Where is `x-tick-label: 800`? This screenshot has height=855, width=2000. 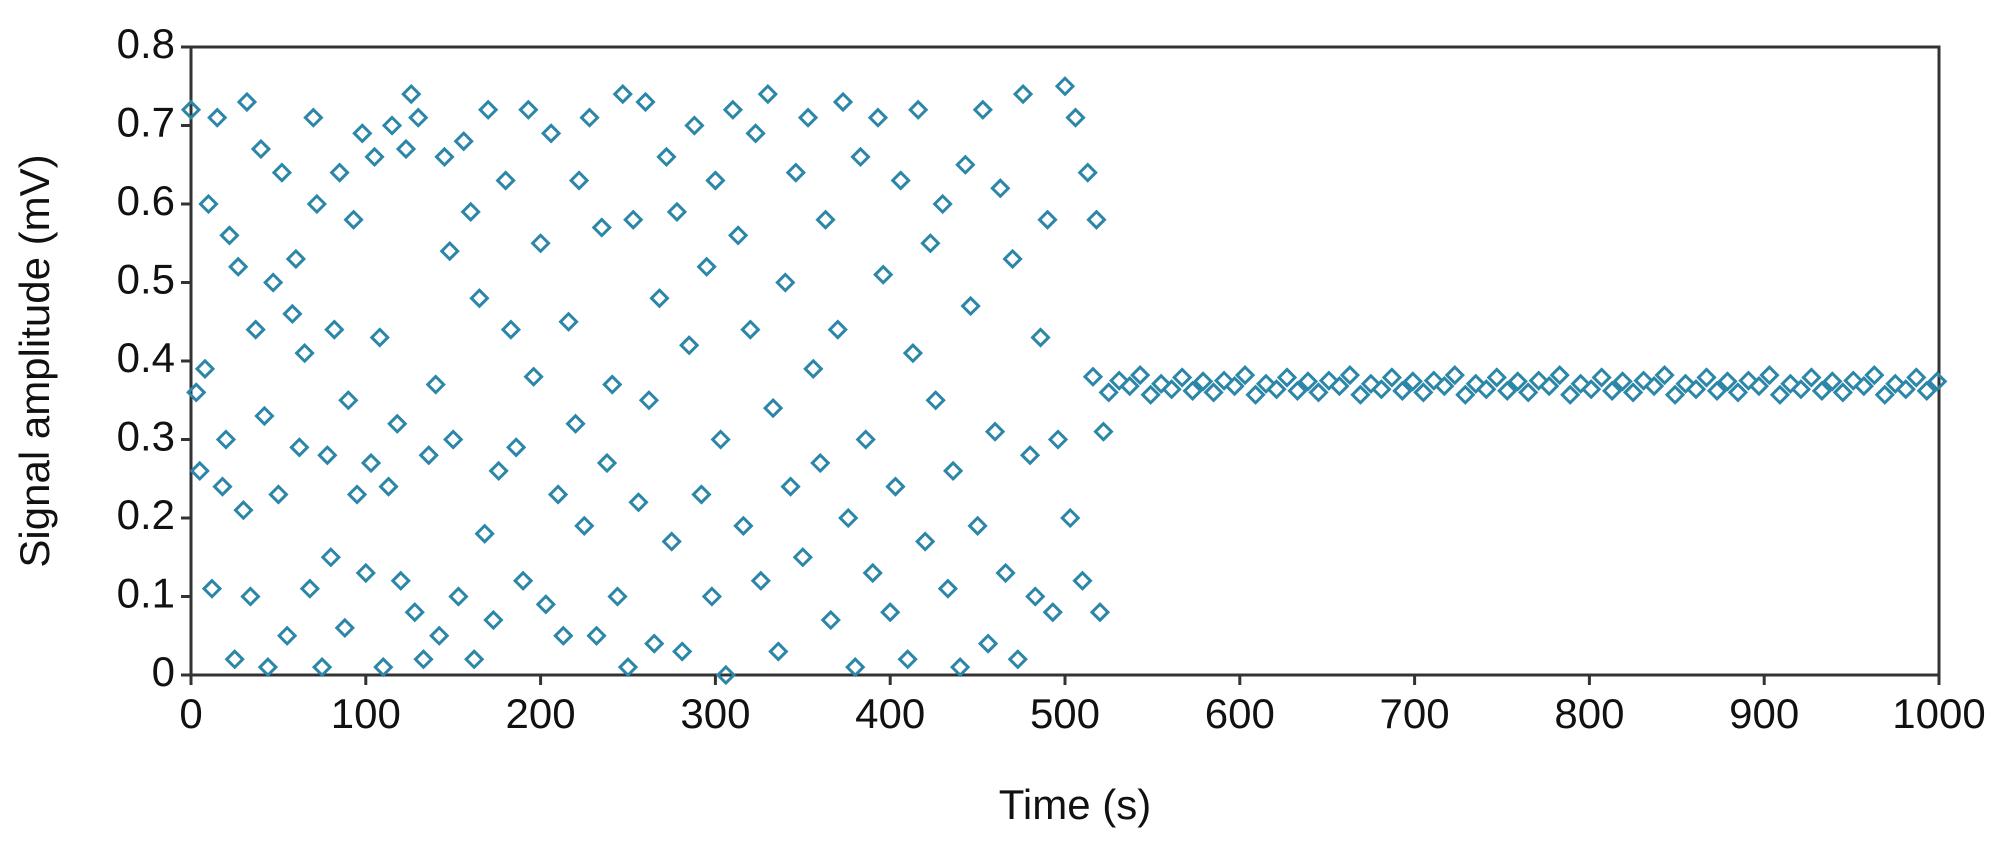 x-tick-label: 800 is located at coordinates (1589, 713).